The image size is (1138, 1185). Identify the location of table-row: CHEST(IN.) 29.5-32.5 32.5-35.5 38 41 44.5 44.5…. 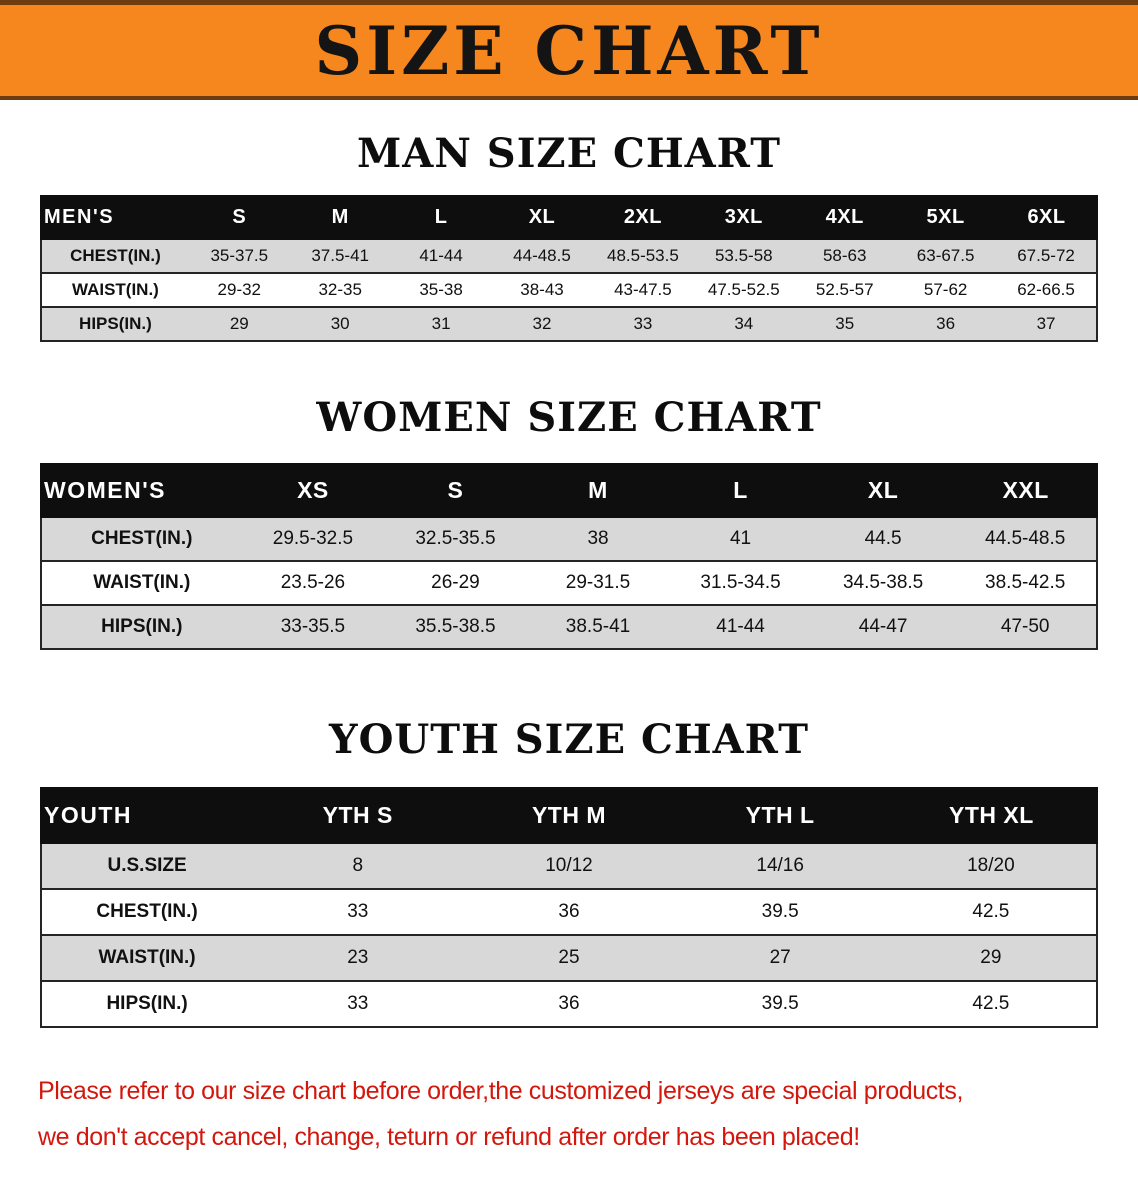
(569, 539).